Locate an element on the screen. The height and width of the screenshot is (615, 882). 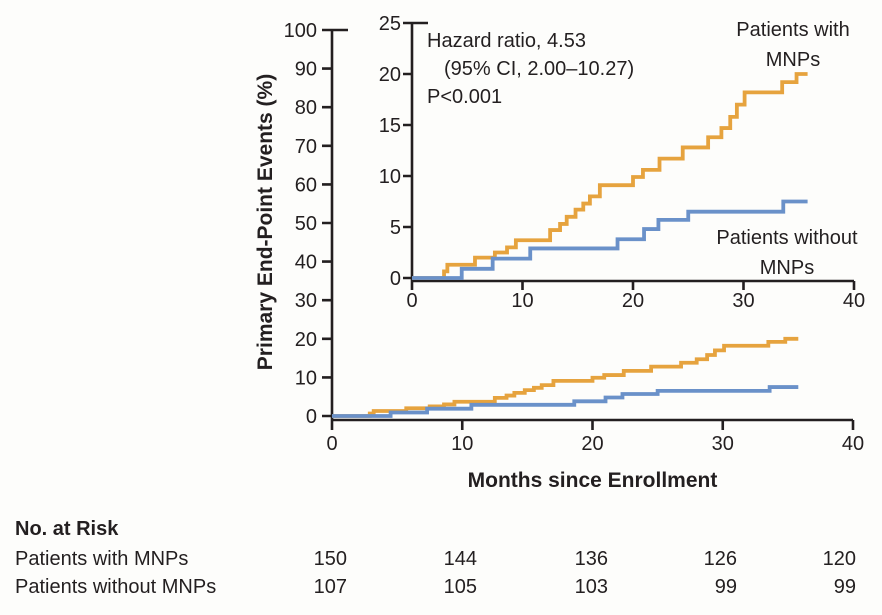
risk-row-label: Patients without MNPs is located at coordinates (116, 587).